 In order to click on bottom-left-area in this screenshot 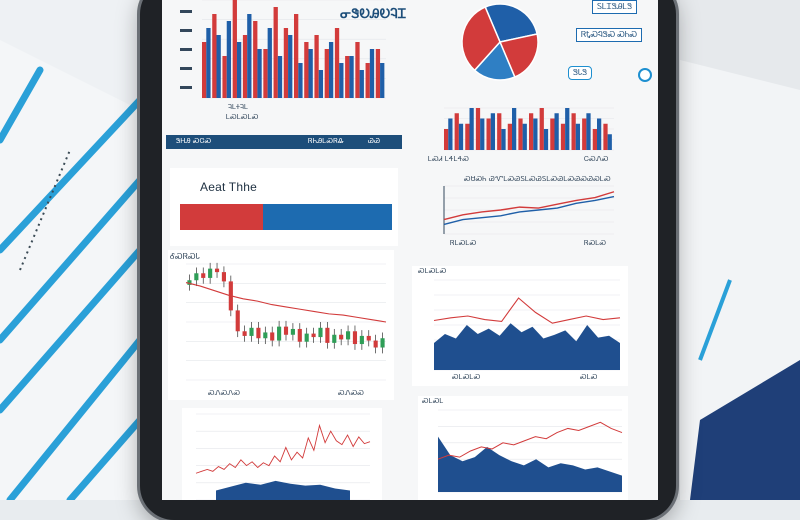, I will do `click(283, 490)`.